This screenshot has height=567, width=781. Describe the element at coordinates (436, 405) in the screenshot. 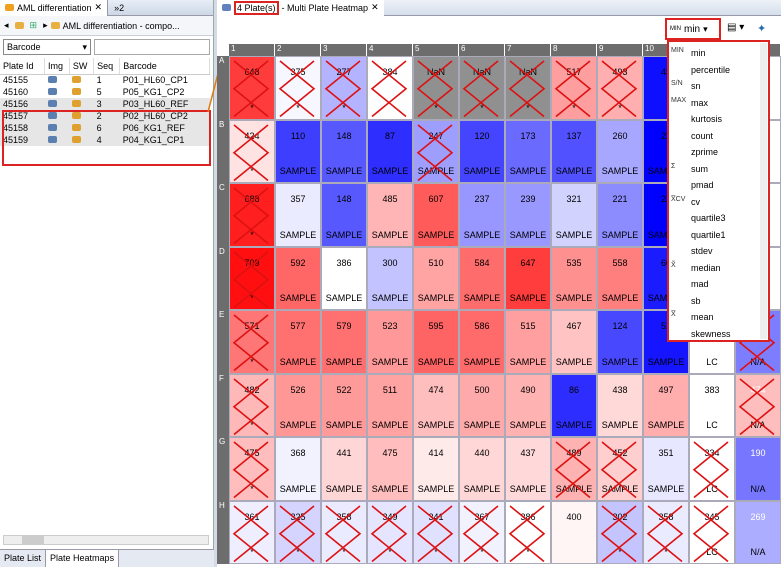

I see `well-cell: 474 SAMPLE` at that location.